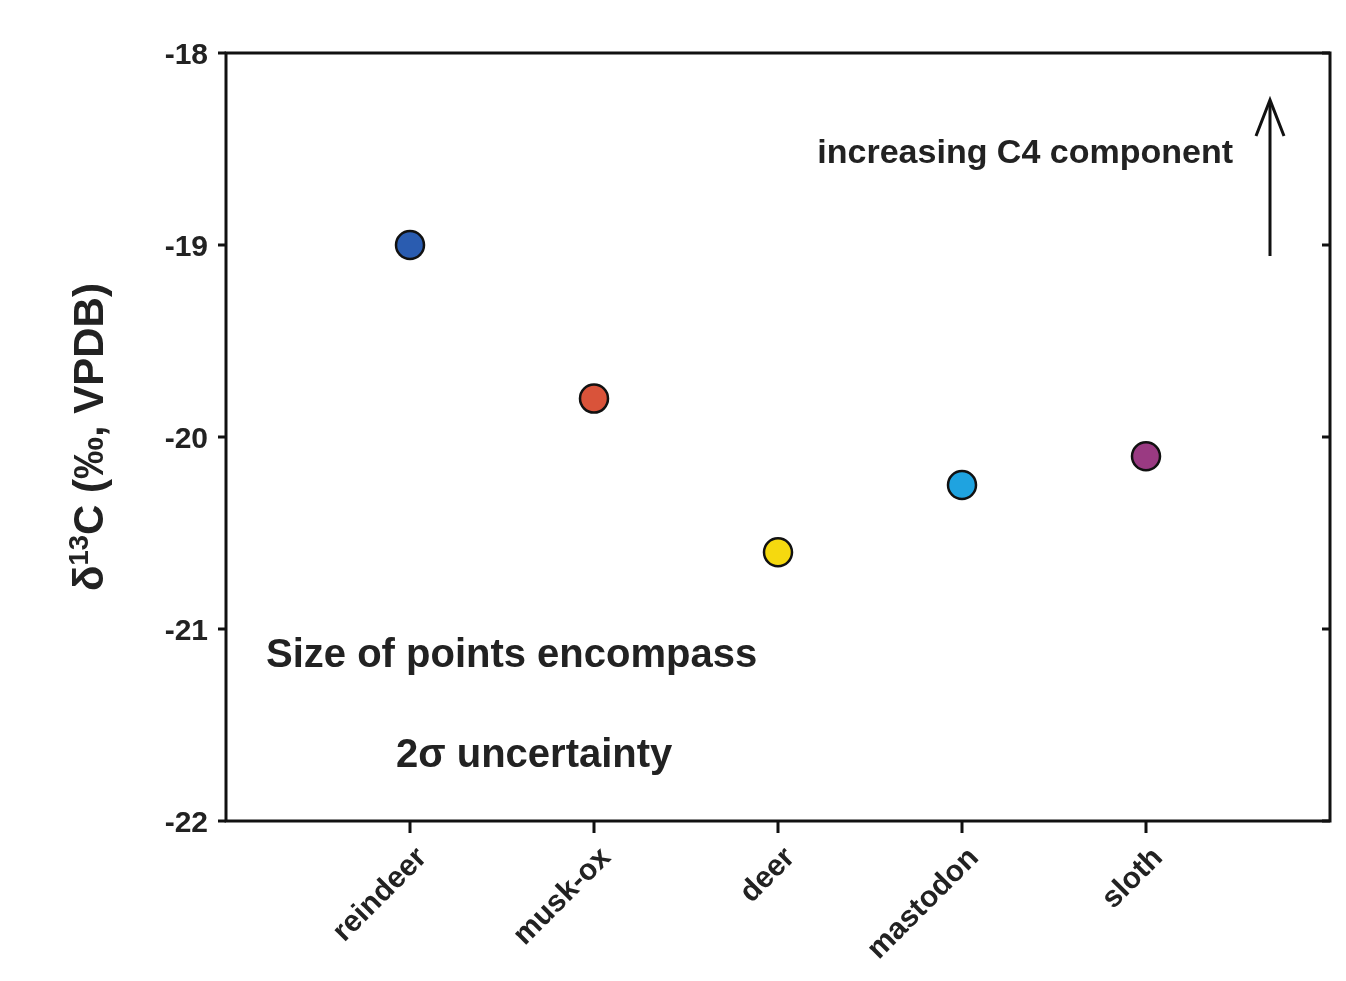 The width and height of the screenshot is (1346, 981). I want to click on y-tick-label: -18, so click(186, 53).